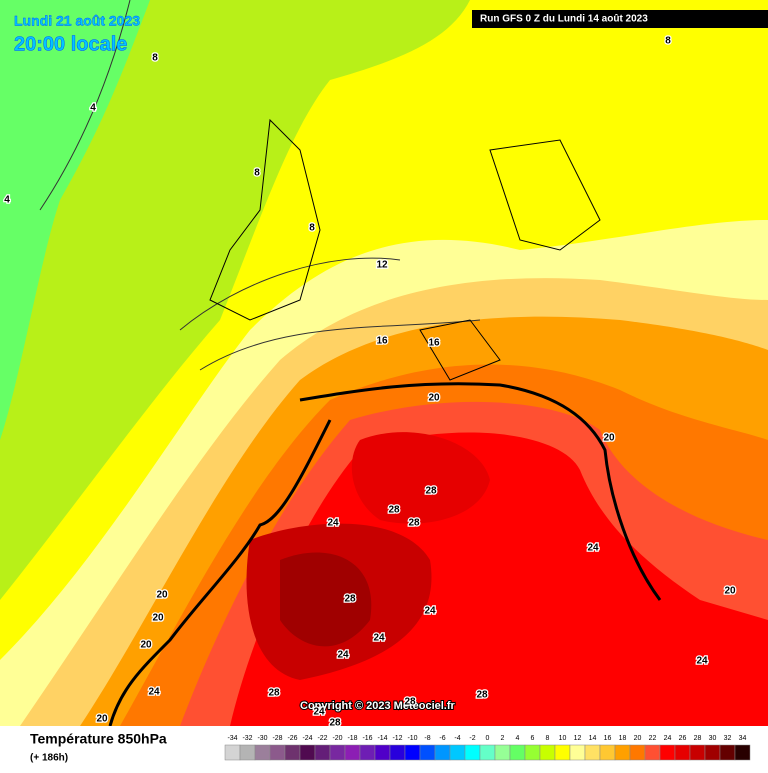  What do you see at coordinates (397, 738) in the screenshot?
I see `colorbar-tick-label: -12` at bounding box center [397, 738].